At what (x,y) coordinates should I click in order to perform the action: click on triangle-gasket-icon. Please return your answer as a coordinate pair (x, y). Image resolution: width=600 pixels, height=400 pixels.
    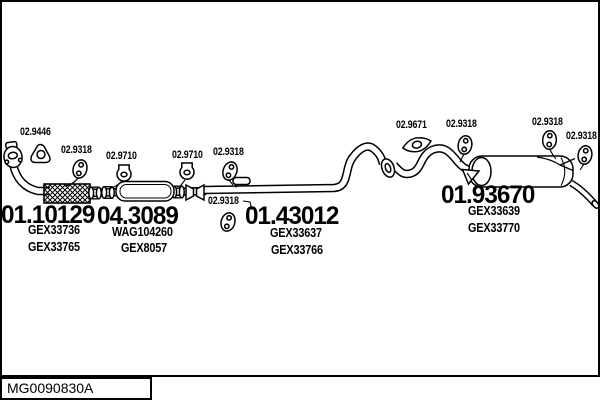
    Looking at the image, I should click on (40, 153).